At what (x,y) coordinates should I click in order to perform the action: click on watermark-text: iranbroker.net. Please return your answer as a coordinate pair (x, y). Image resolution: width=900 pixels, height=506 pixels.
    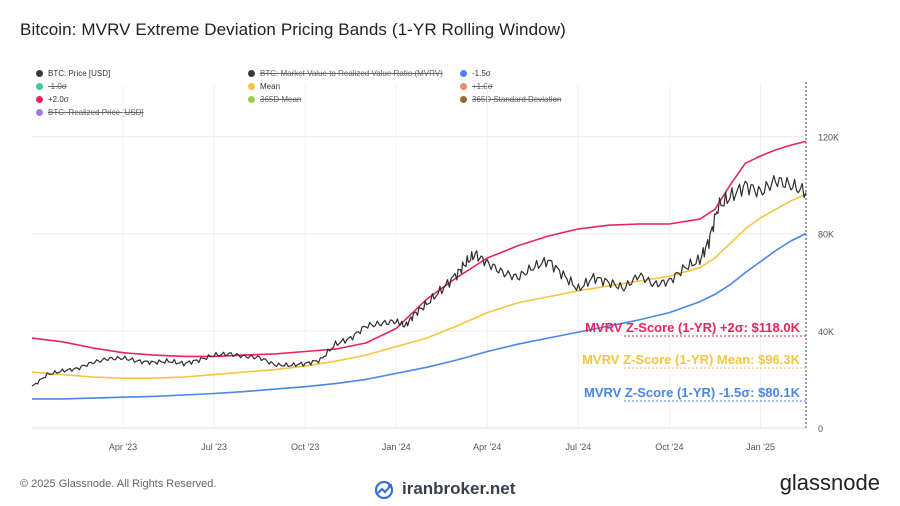
    Looking at the image, I should click on (459, 488).